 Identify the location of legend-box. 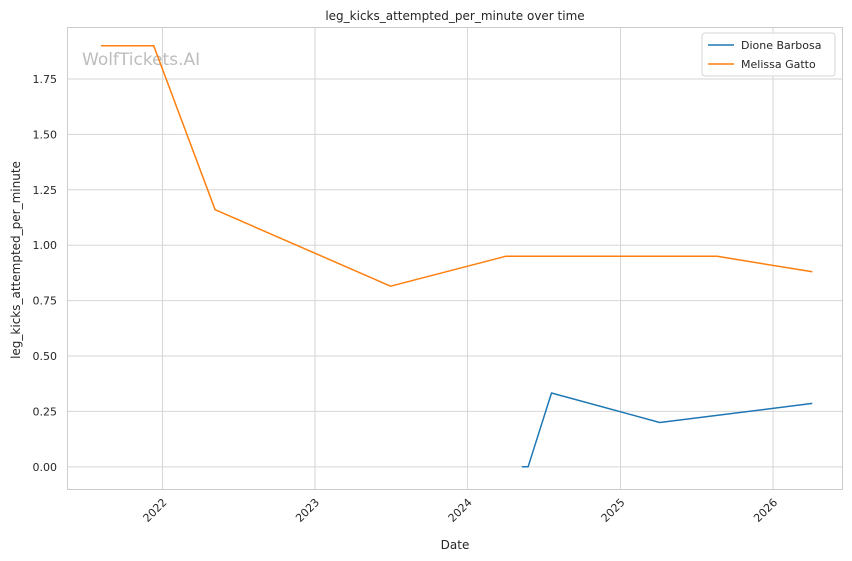
(768, 54).